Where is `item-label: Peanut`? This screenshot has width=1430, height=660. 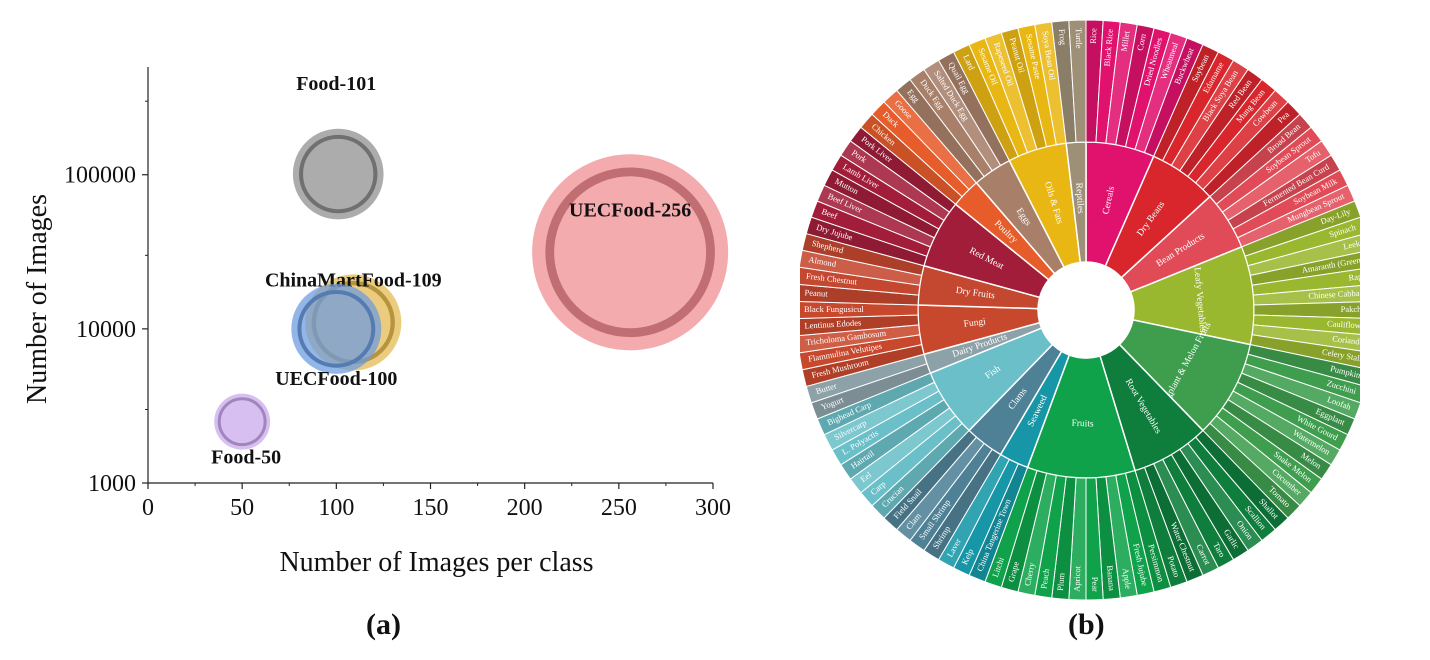 item-label: Peanut is located at coordinates (816, 292).